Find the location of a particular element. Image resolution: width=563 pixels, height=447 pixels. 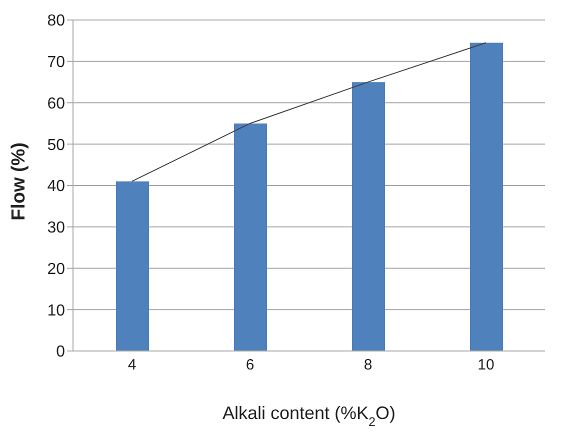

y-axis-title: Flow (%) is located at coordinates (19, 181).